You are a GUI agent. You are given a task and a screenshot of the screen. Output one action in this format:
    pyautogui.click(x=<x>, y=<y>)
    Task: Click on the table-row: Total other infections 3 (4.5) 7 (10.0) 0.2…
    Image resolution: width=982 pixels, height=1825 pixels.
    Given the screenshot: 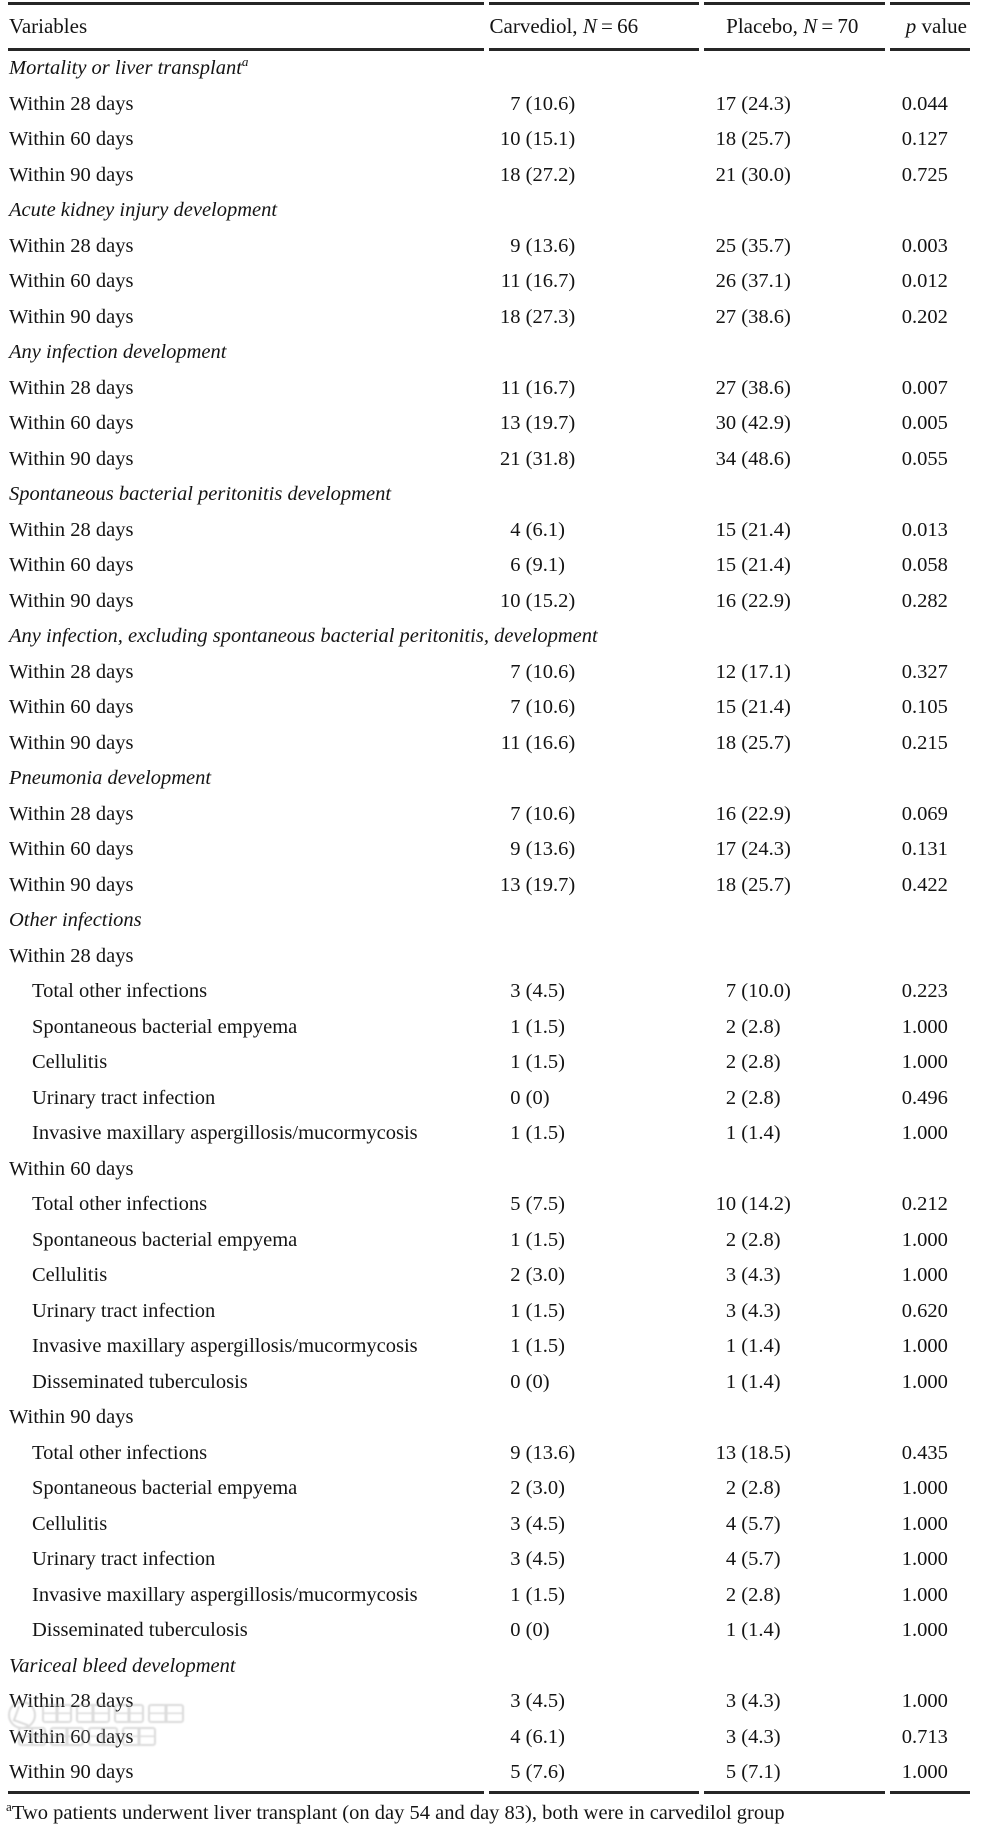 What is the action you would take?
    pyautogui.click(x=489, y=992)
    